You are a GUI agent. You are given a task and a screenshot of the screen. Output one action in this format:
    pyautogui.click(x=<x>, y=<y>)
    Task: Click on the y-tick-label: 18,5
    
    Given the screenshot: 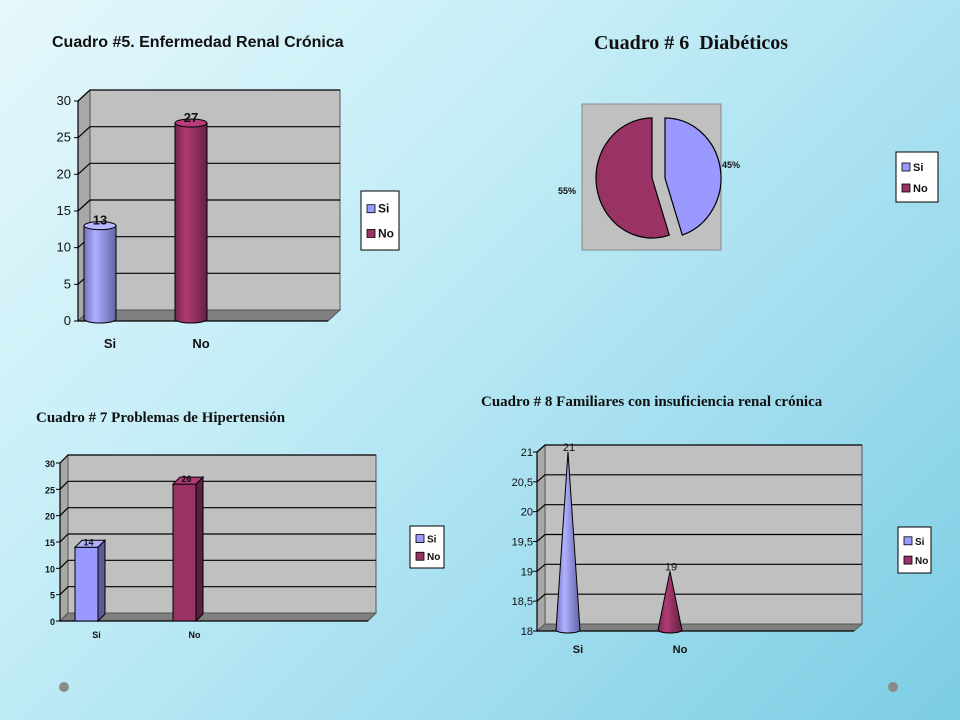 What is the action you would take?
    pyautogui.click(x=522, y=602)
    